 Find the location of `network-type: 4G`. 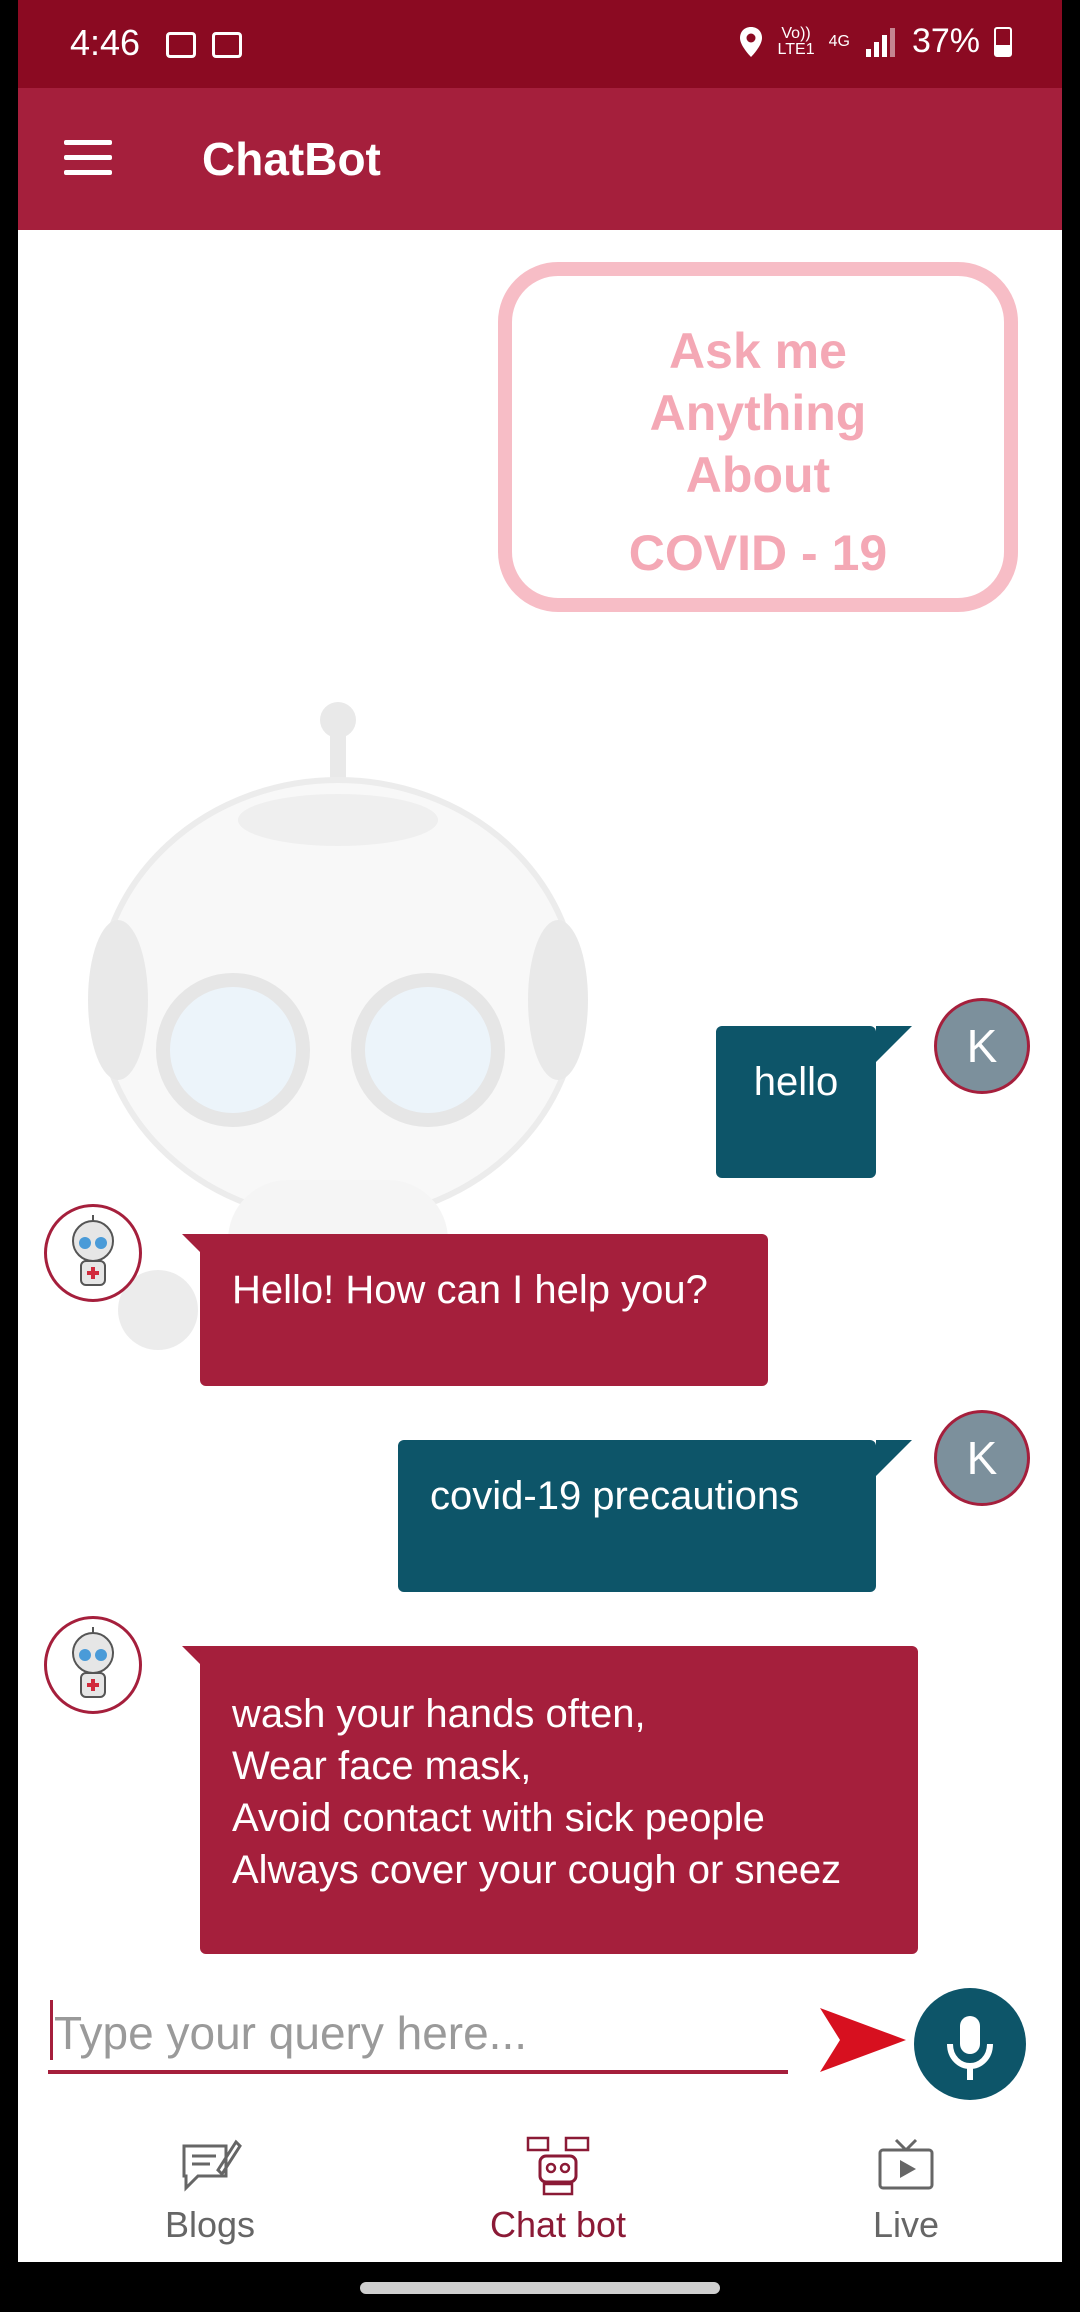

network-type: 4G is located at coordinates (839, 41).